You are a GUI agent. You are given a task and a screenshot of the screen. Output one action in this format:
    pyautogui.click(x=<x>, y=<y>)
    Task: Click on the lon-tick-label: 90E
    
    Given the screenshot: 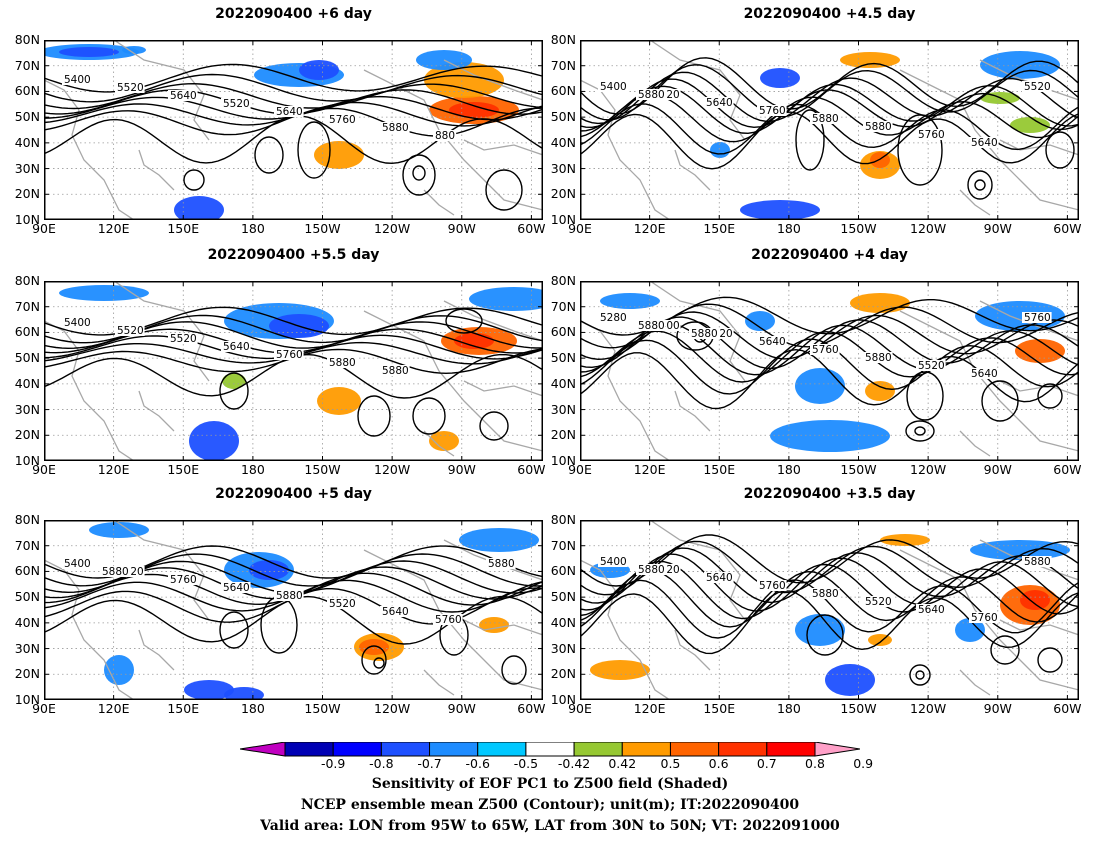 What is the action you would take?
    pyautogui.click(x=44, y=228)
    